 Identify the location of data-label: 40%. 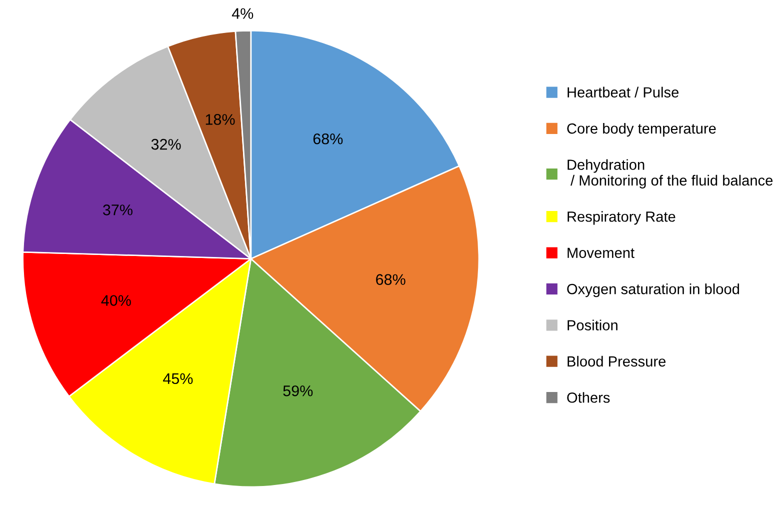
(116, 300).